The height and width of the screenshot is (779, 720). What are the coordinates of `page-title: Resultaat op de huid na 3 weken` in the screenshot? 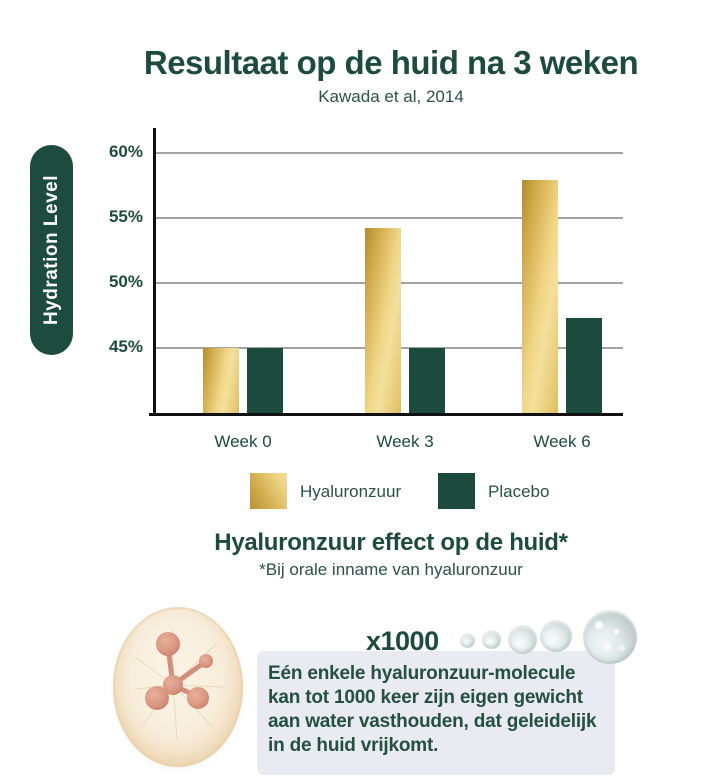 It's located at (391, 62).